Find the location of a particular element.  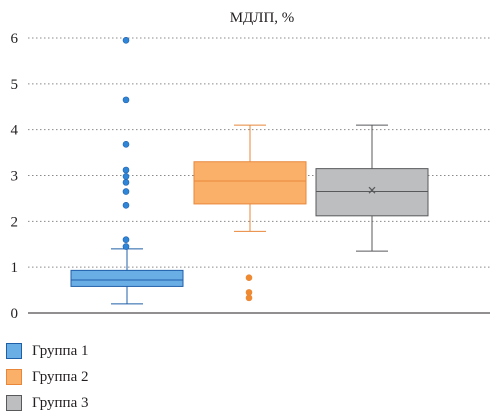

y-axis-ticks: 0 1 2 3 4 5 6 is located at coordinates (15, 176).